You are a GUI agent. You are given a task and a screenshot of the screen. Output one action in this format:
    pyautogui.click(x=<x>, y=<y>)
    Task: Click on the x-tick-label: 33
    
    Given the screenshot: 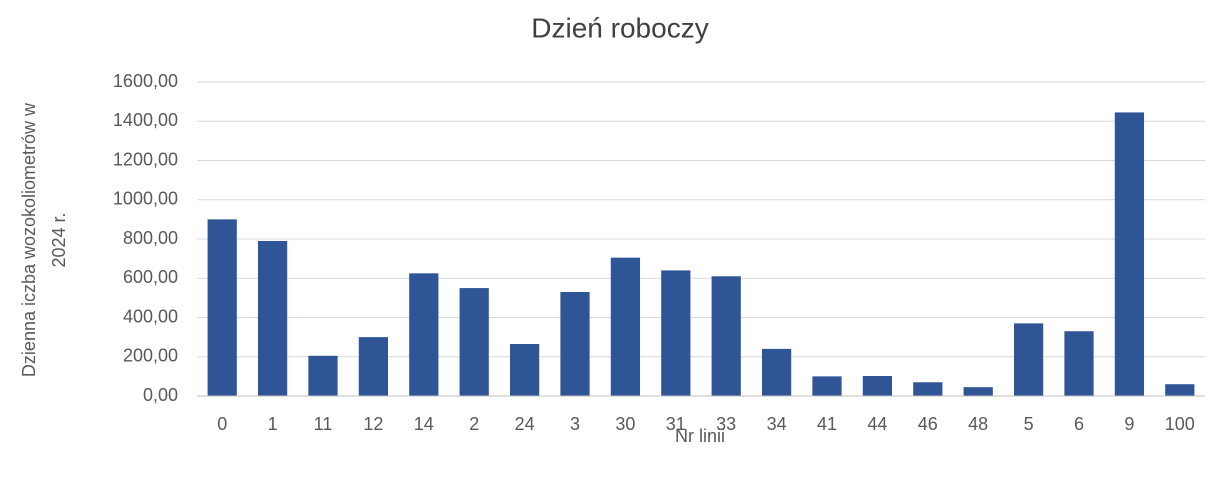 What is the action you would take?
    pyautogui.click(x=726, y=424)
    